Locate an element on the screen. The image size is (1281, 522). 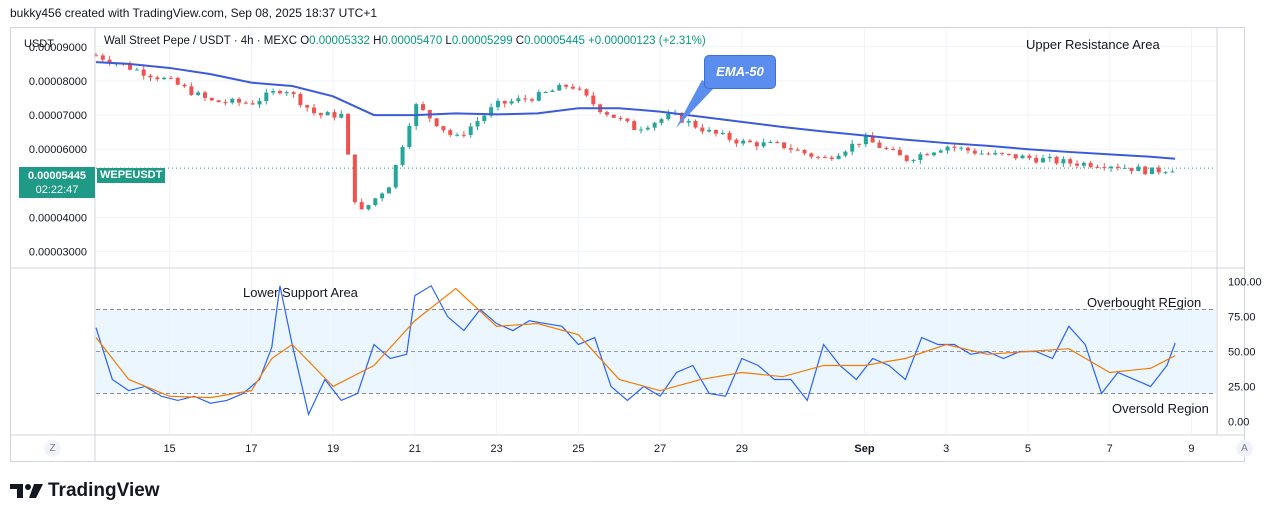
x-tick-label: 7 is located at coordinates (1110, 449).